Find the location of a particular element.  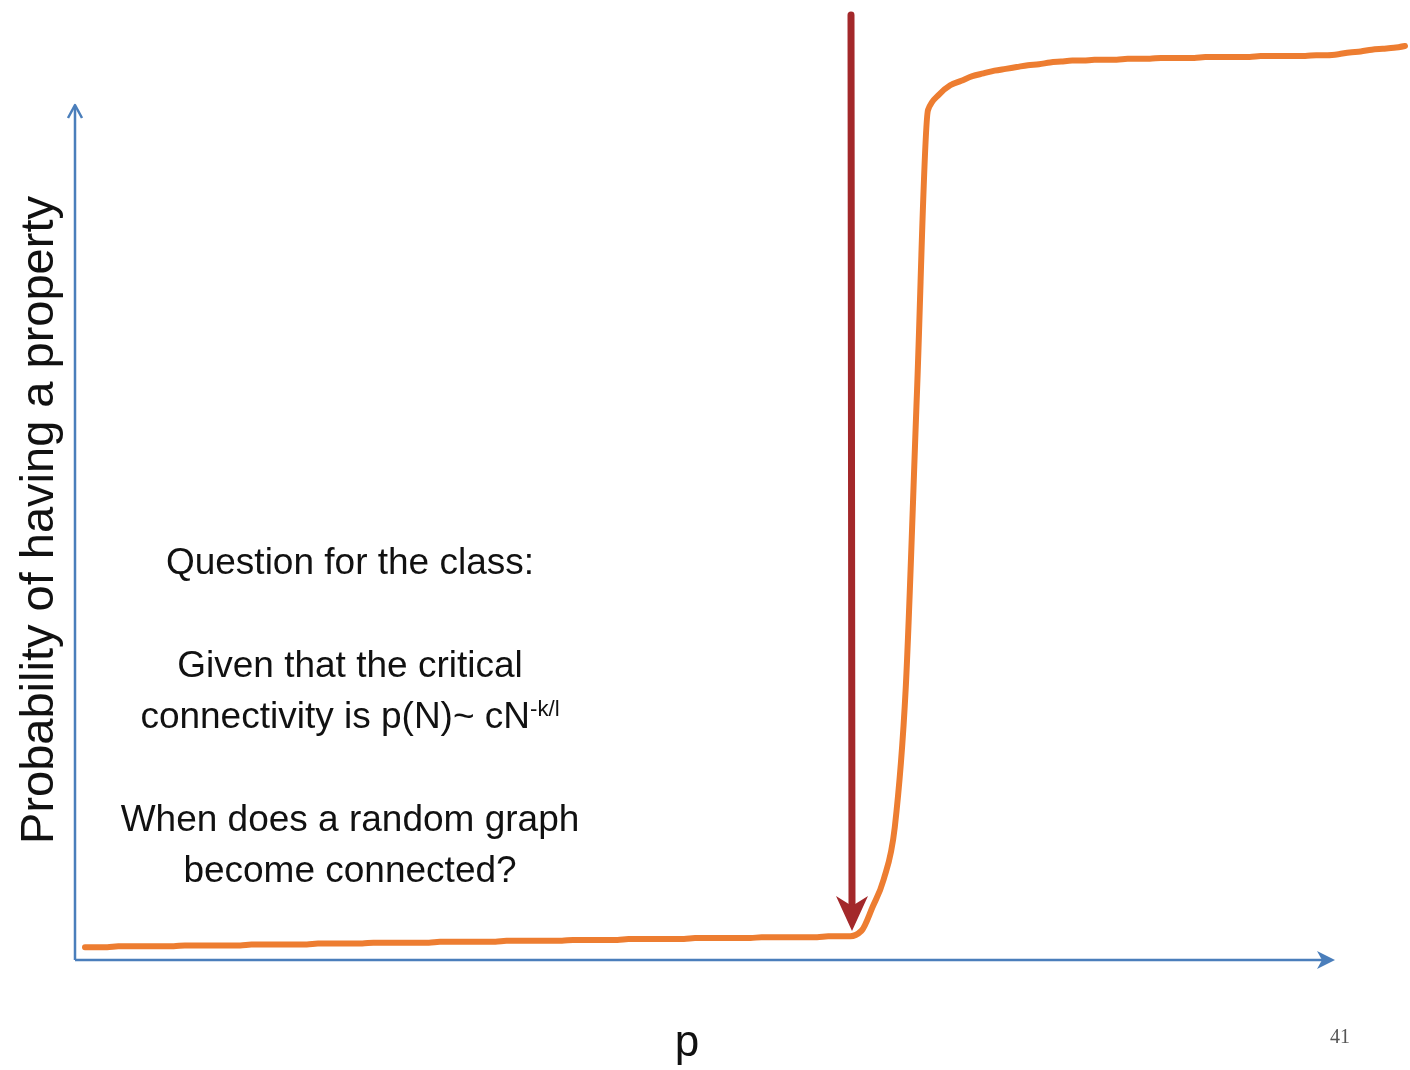

y-axis-title: Probability of having a property is located at coordinates (36, 519).